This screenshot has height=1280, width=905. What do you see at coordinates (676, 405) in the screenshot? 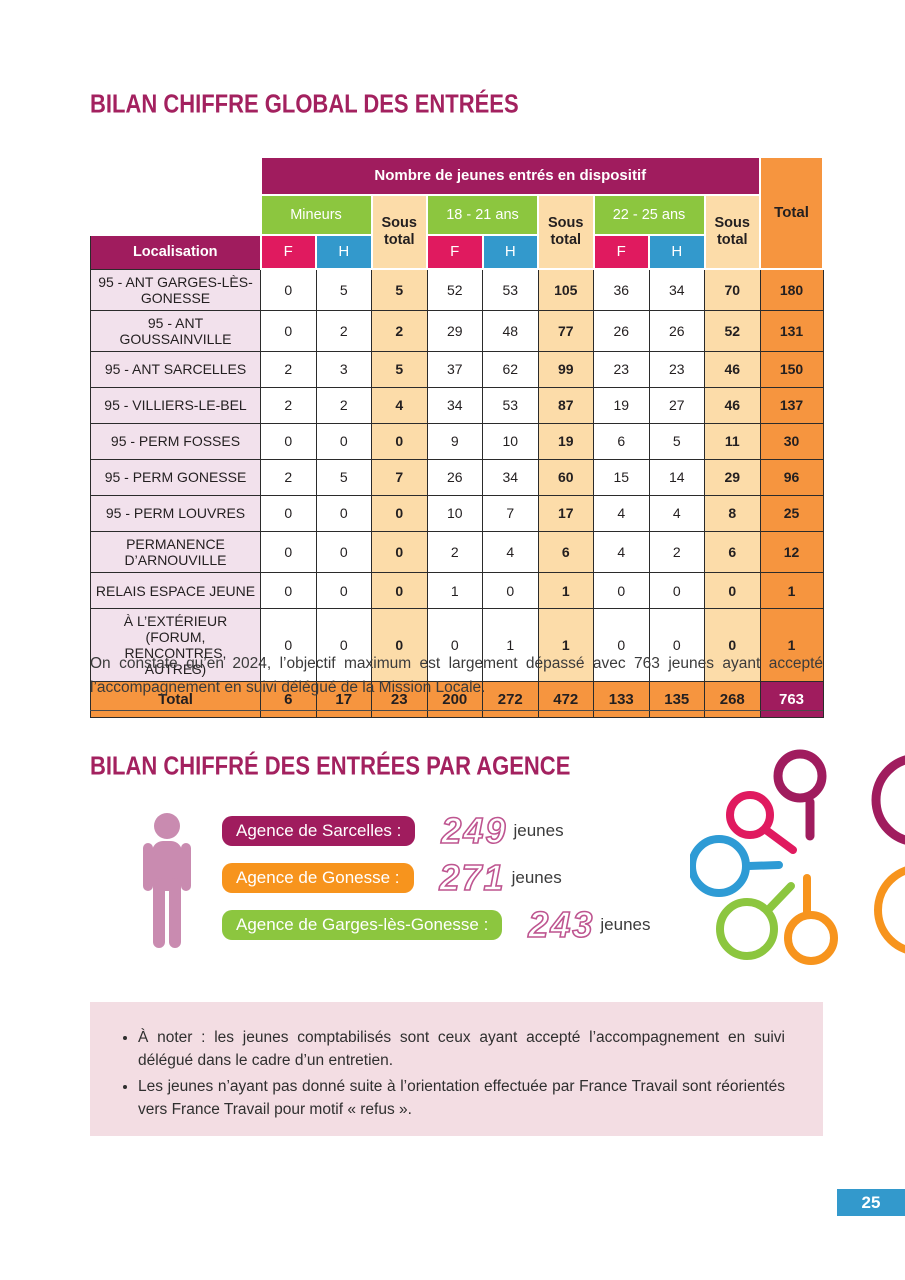
I see `table-cell: 27` at bounding box center [676, 405].